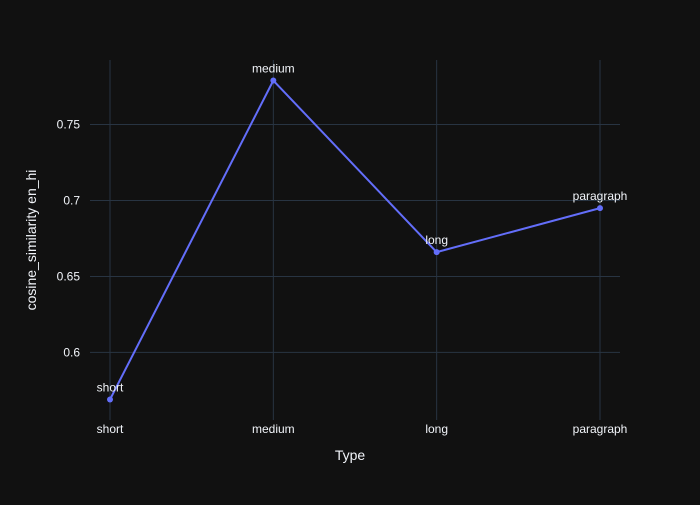  What do you see at coordinates (350, 455) in the screenshot?
I see `x-axis-title: Type` at bounding box center [350, 455].